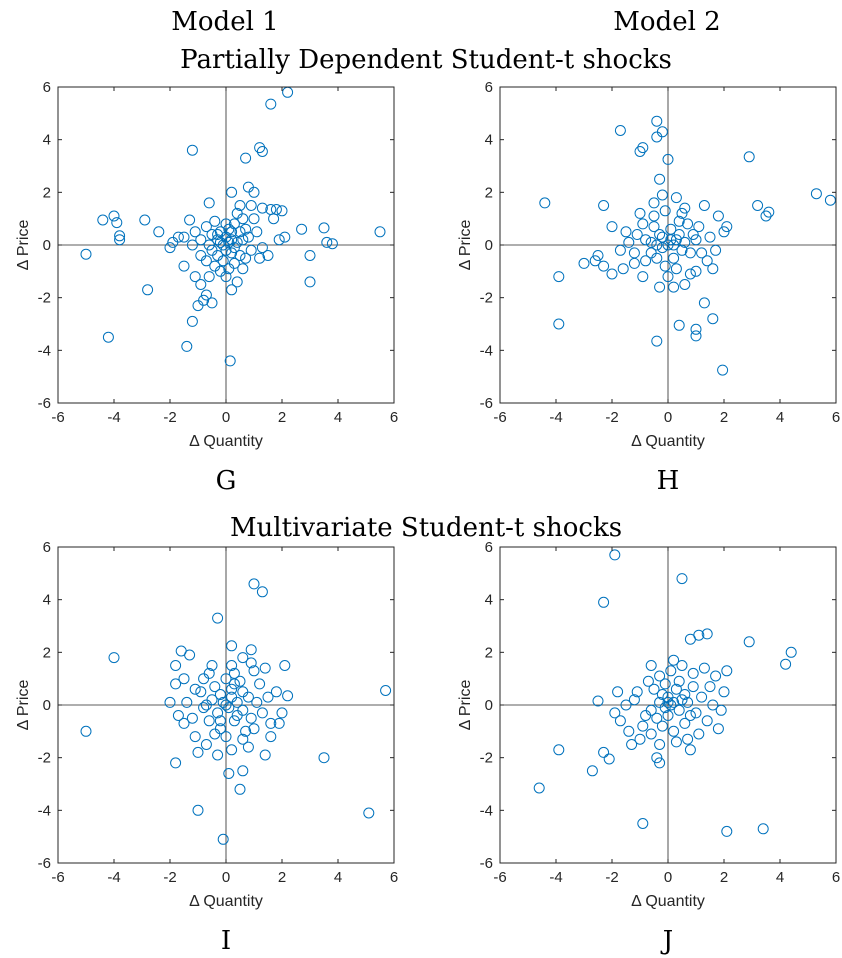  I want to click on x-tick-label: 2, so click(282, 417).